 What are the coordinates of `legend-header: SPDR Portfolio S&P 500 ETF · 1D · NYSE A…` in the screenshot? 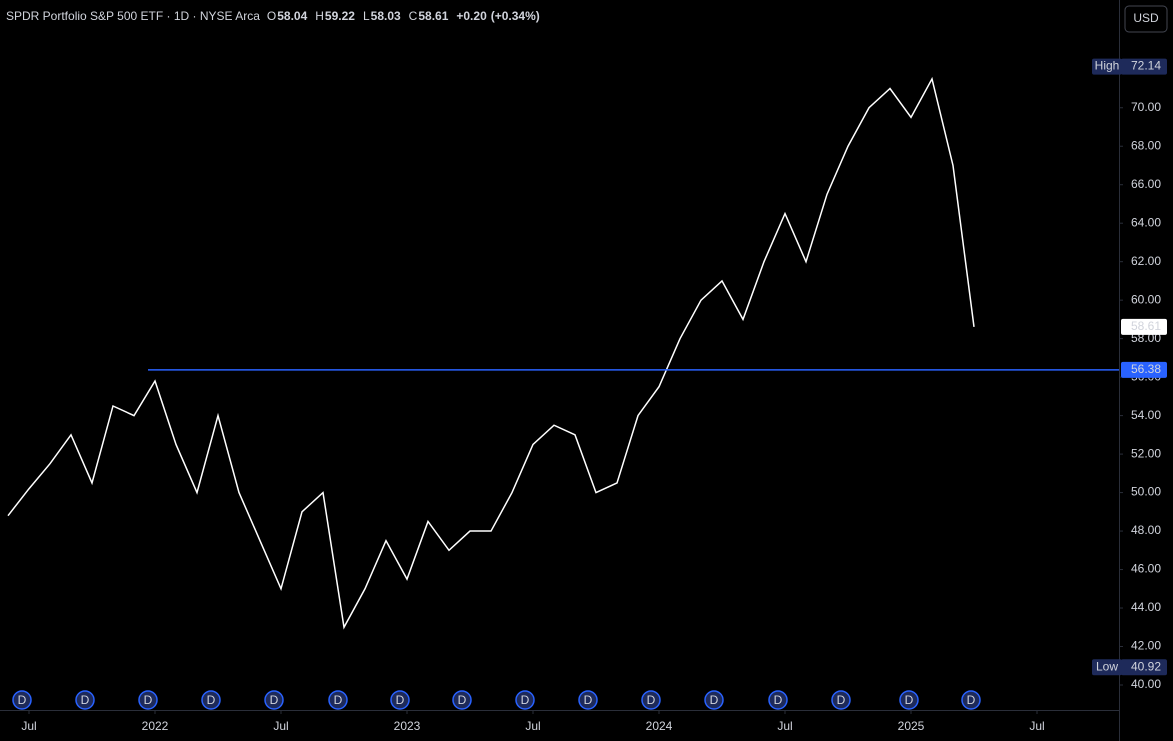 It's located at (273, 16).